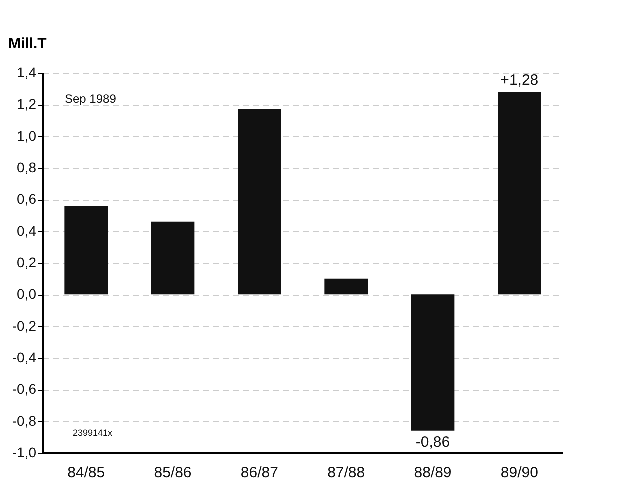 This screenshot has height=495, width=620. Describe the element at coordinates (93, 433) in the screenshot. I see `annotation: 2399141x` at that location.